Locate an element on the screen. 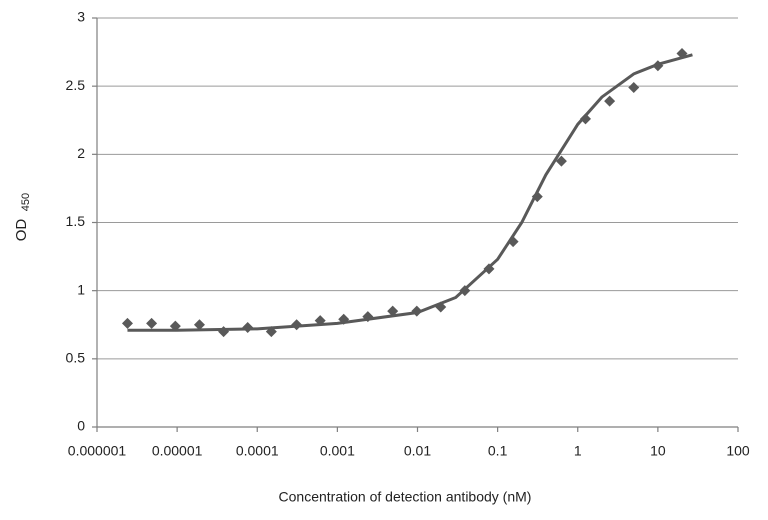 Image resolution: width=768 pixels, height=520 pixels. x-tick-label: 0.0001 is located at coordinates (257, 451).